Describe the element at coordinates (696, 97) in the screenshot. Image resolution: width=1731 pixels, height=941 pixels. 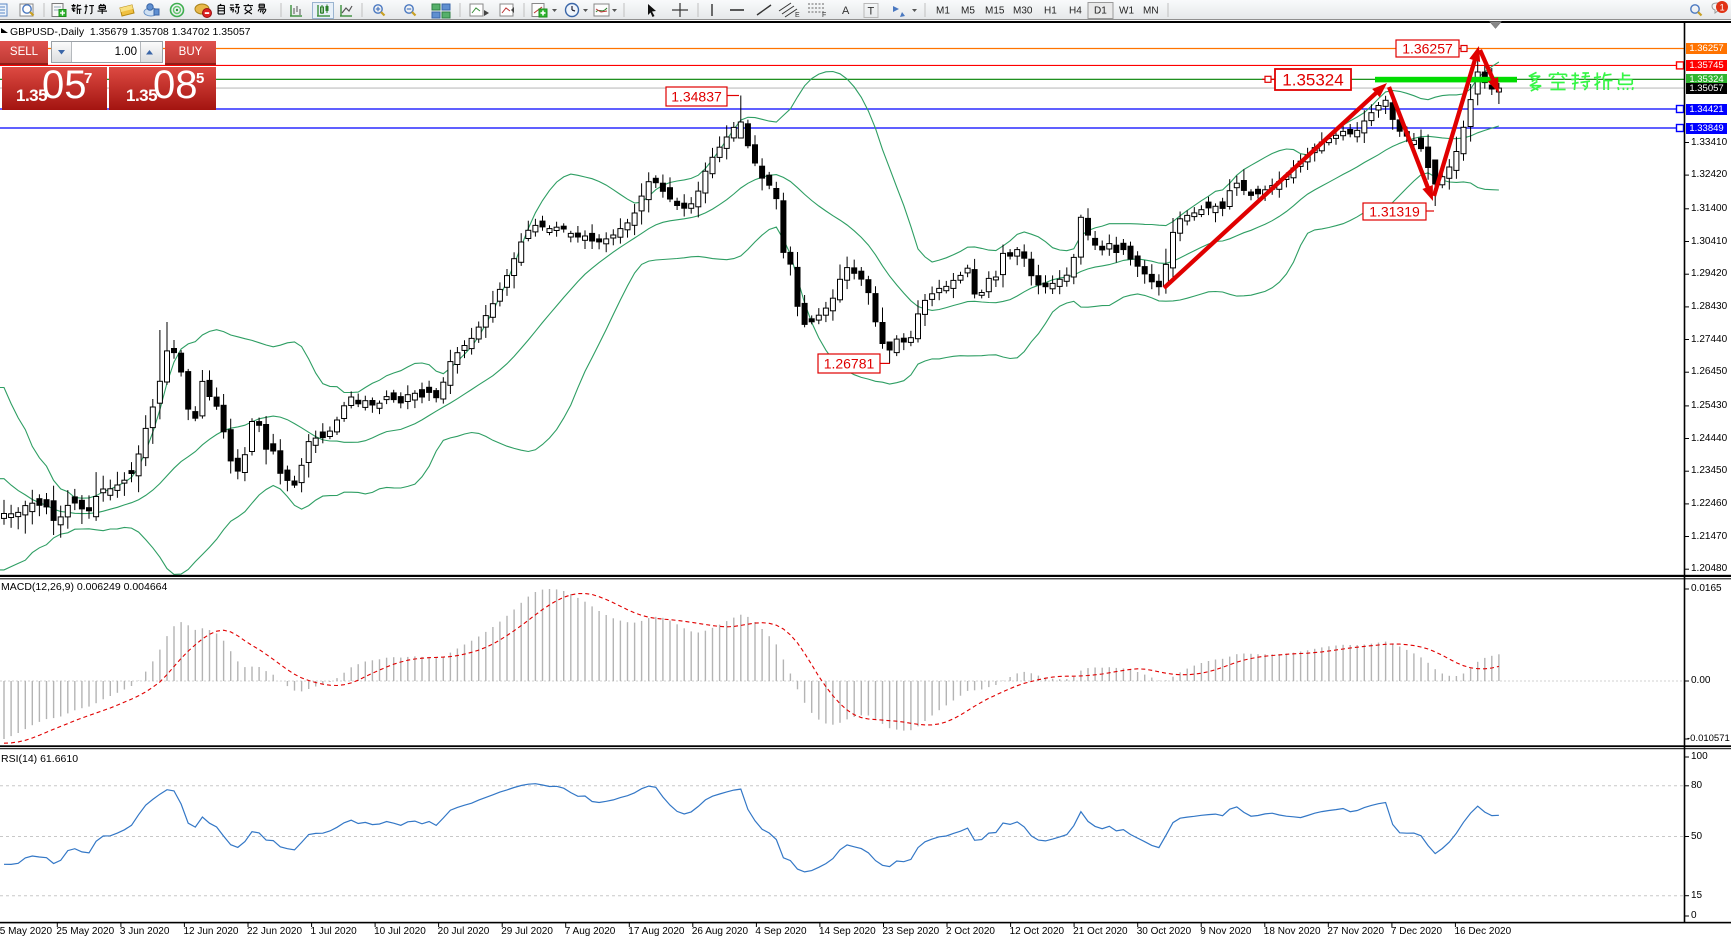
I see `svg-text: 1.34837` at that location.